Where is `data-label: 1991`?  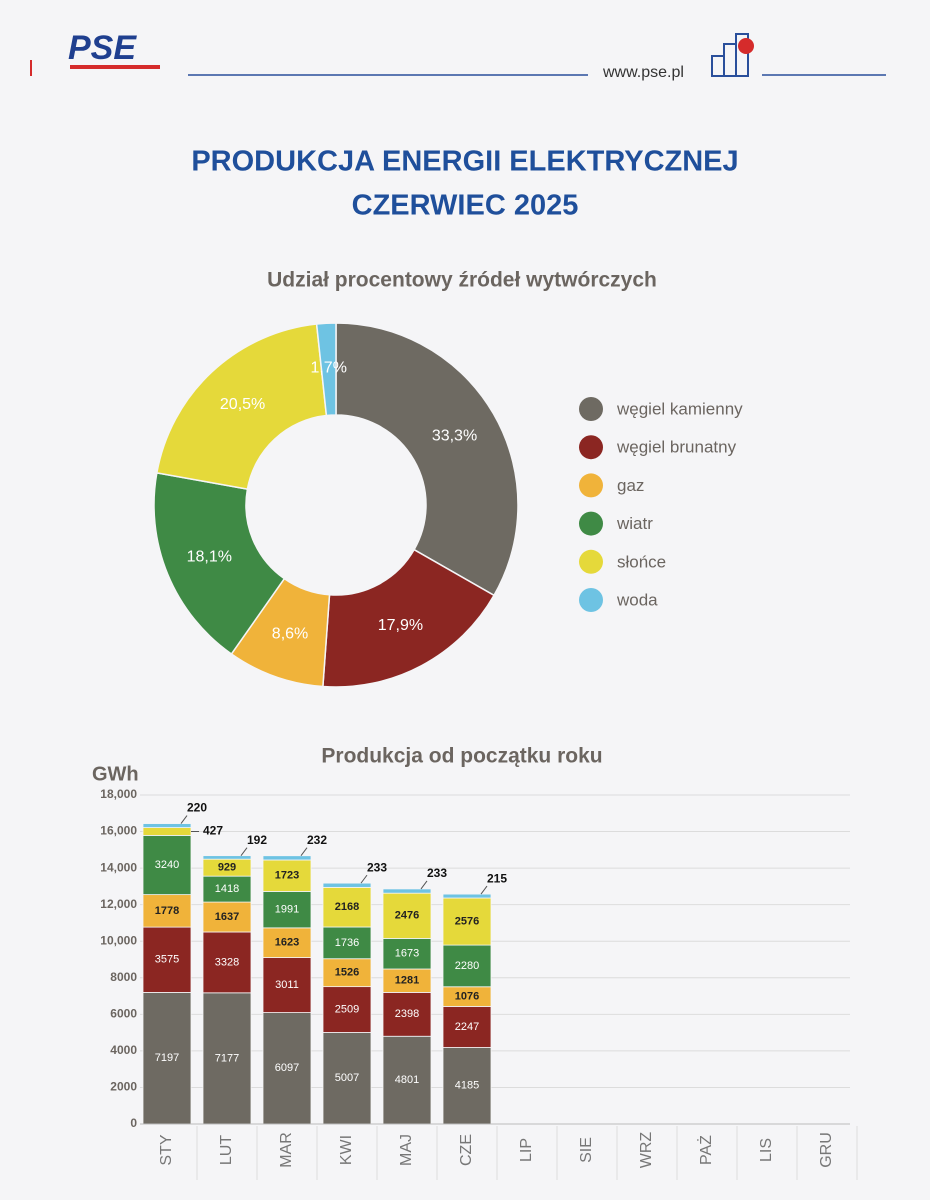
data-label: 1991 is located at coordinates (287, 910).